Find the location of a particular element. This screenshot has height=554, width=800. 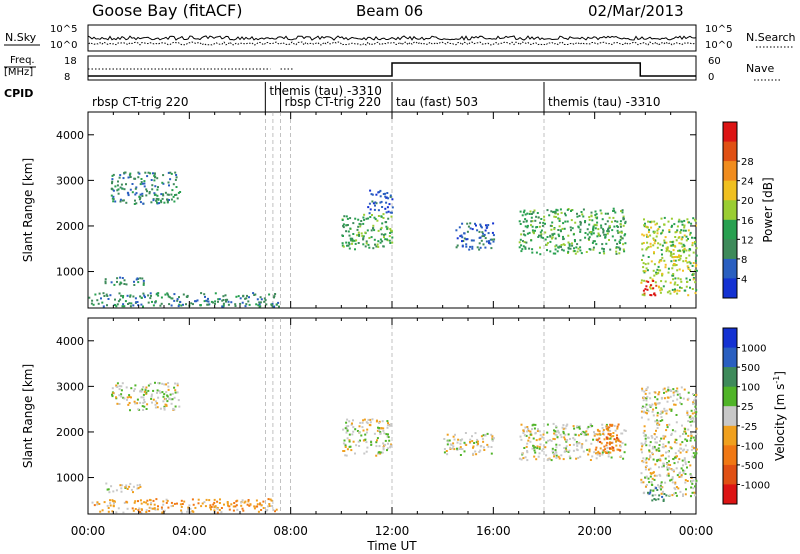

cpid-segment-label: rbsp CT-trig 220 is located at coordinates (140, 102).